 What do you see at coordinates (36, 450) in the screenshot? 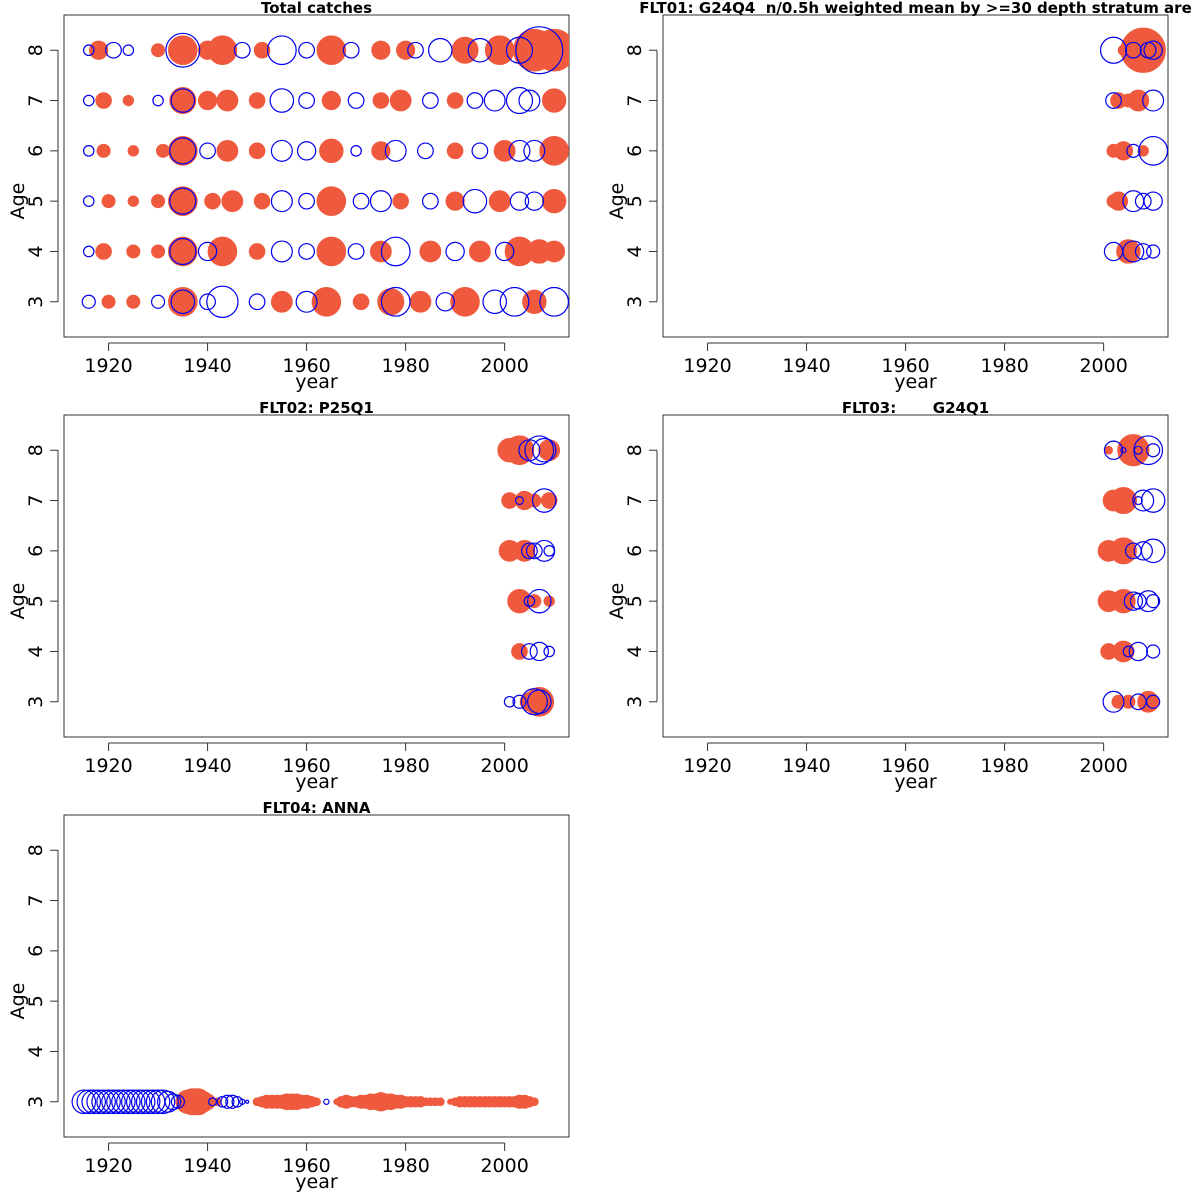
I see `y-tick-label: 8` at bounding box center [36, 450].